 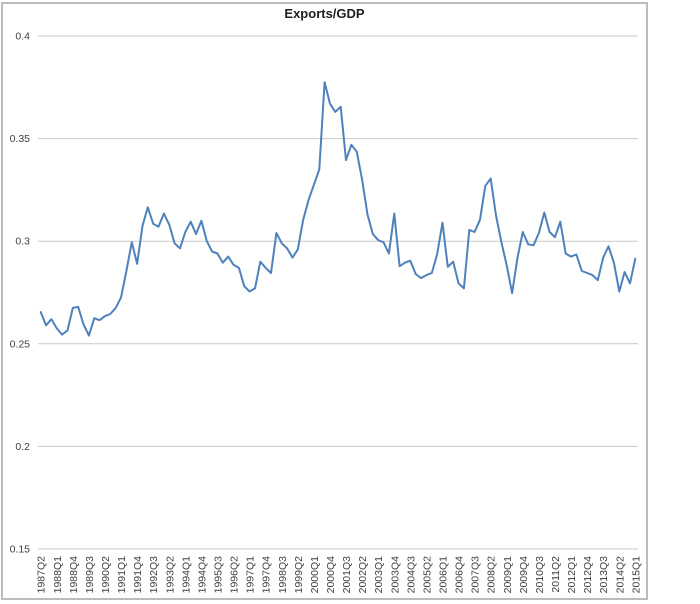 I want to click on x-axis-tick-label: 2013Q3, so click(x=604, y=575).